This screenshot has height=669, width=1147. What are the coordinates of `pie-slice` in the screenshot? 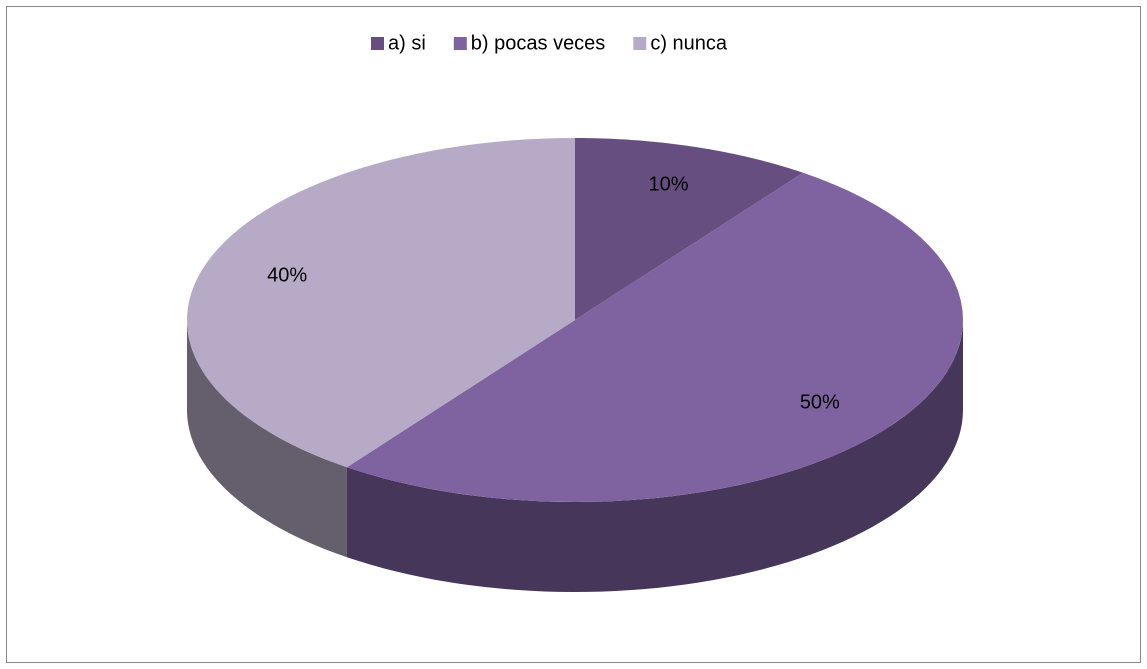 It's located at (689, 229).